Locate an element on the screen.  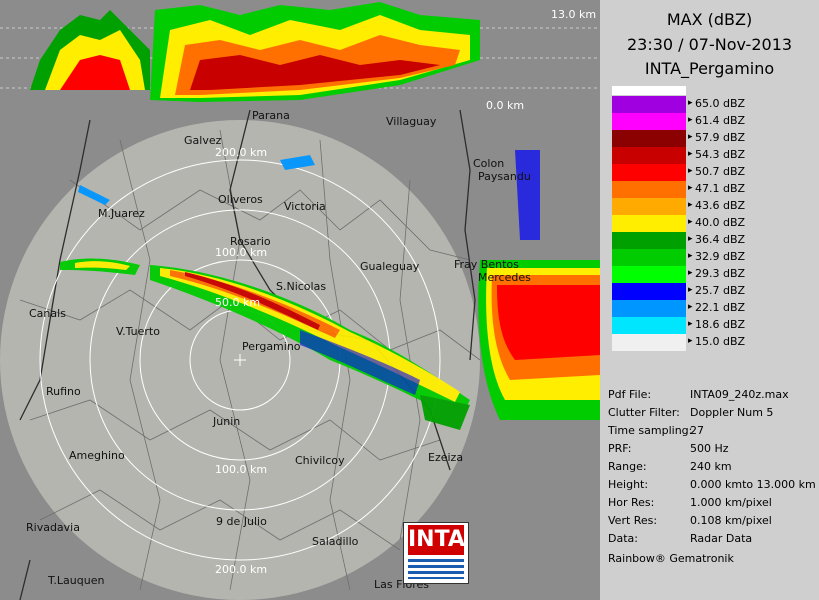
inta-logo-stripes is located at coordinates (436, 569).